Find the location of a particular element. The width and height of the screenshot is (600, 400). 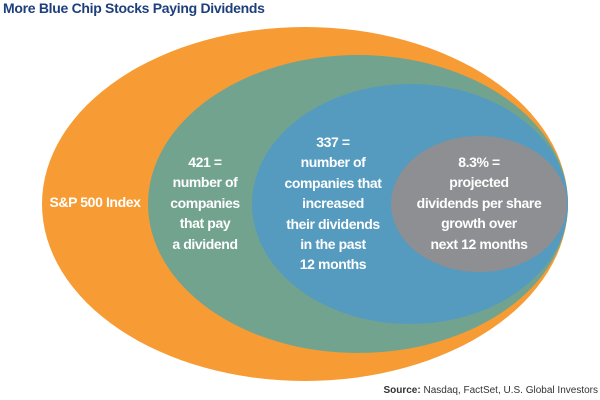

label-line: increased is located at coordinates (333, 203).